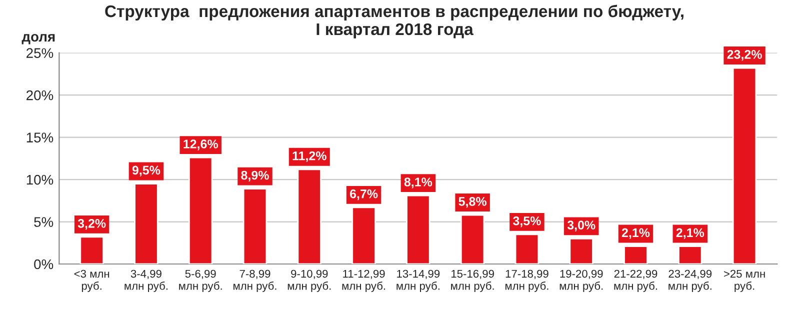  I want to click on data-label: 23,2%, so click(744, 55).